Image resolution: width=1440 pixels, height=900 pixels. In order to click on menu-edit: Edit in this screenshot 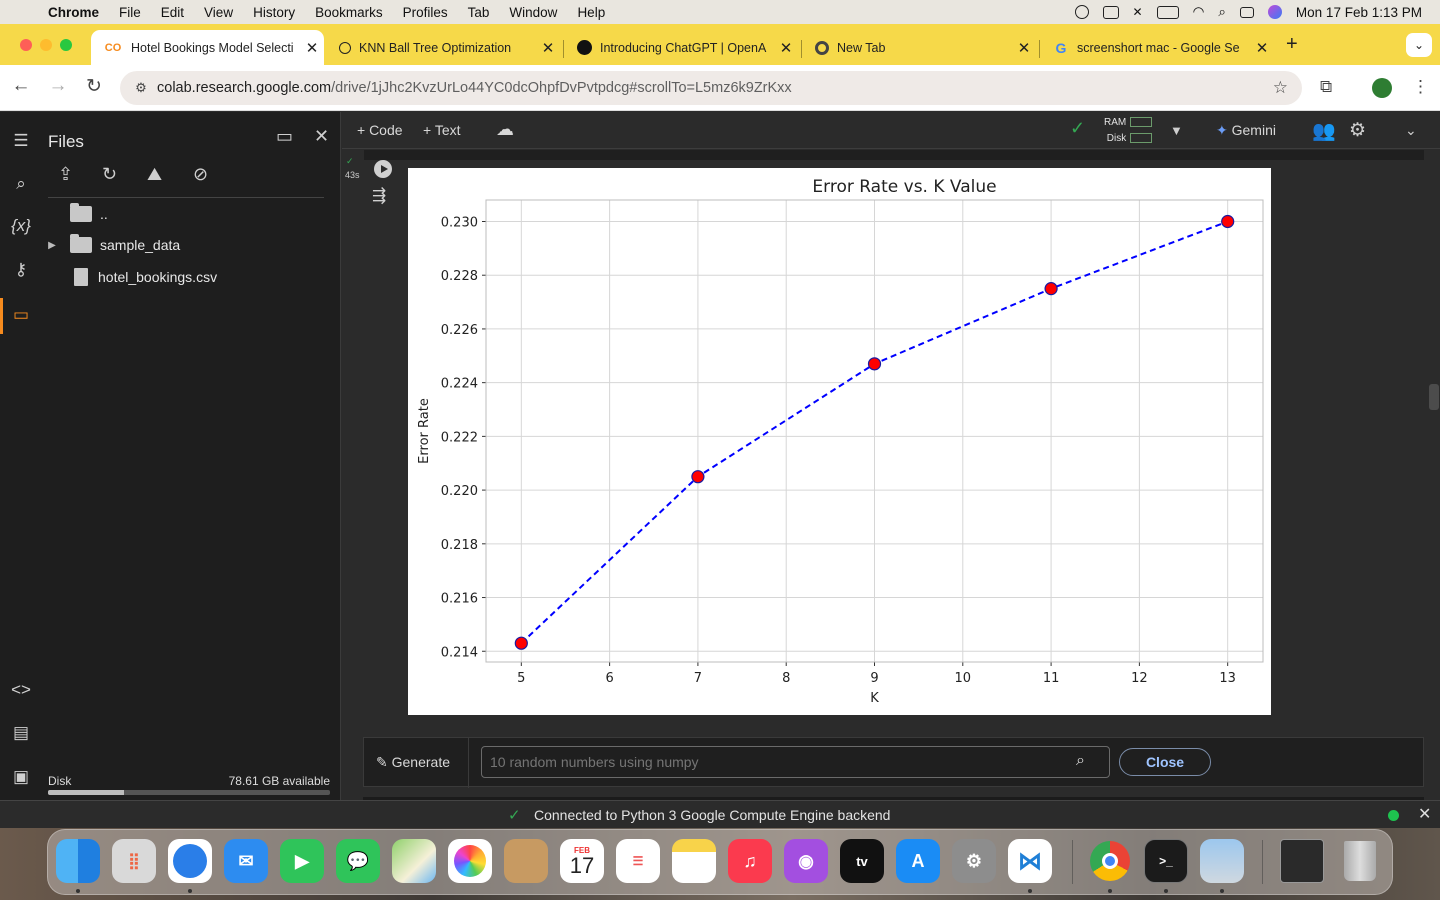, I will do `click(172, 12)`.